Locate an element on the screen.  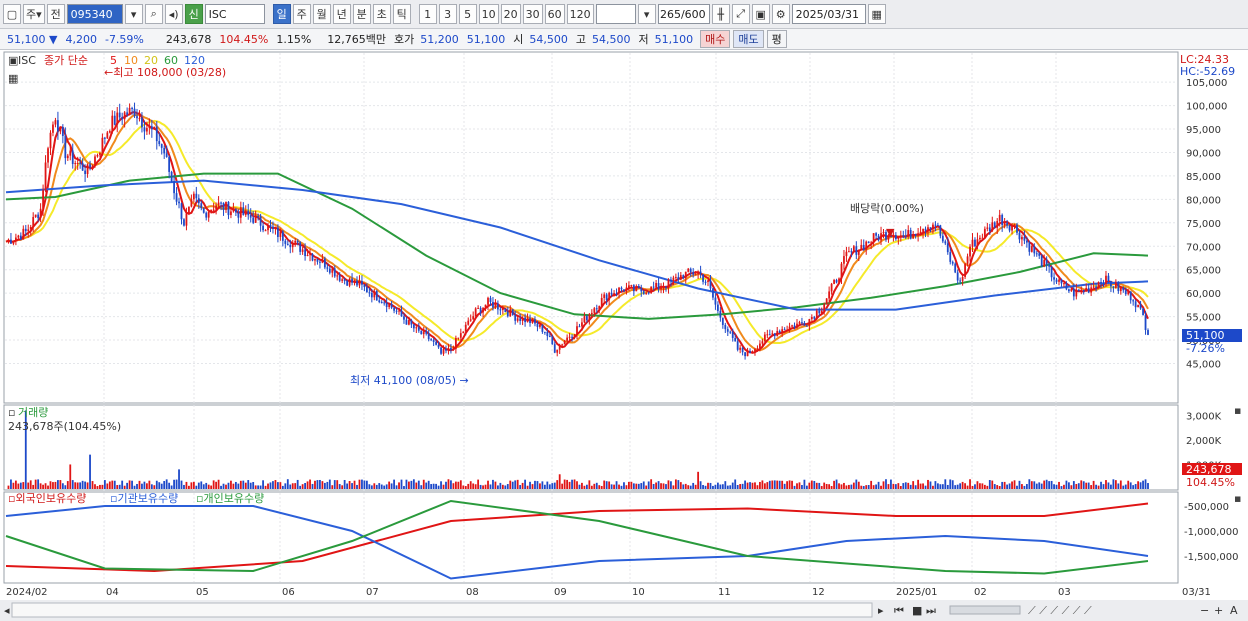
minute-60: 60 is located at coordinates (554, 14).